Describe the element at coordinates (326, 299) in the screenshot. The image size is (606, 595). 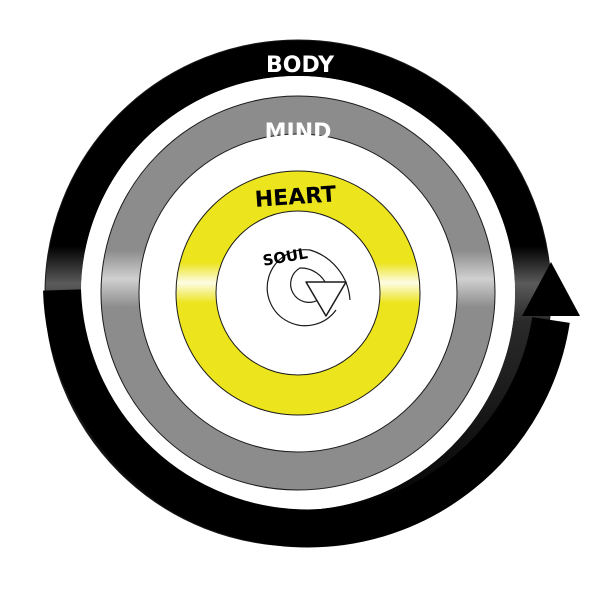
I see `soul-arrow-icon` at that location.